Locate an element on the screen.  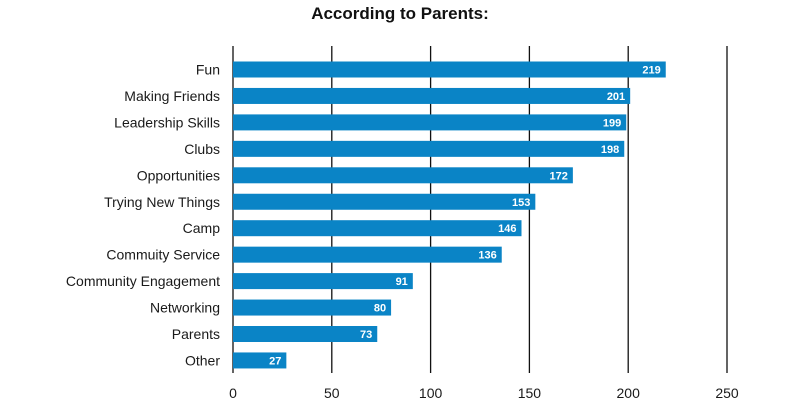
data-label: 198 is located at coordinates (610, 150).